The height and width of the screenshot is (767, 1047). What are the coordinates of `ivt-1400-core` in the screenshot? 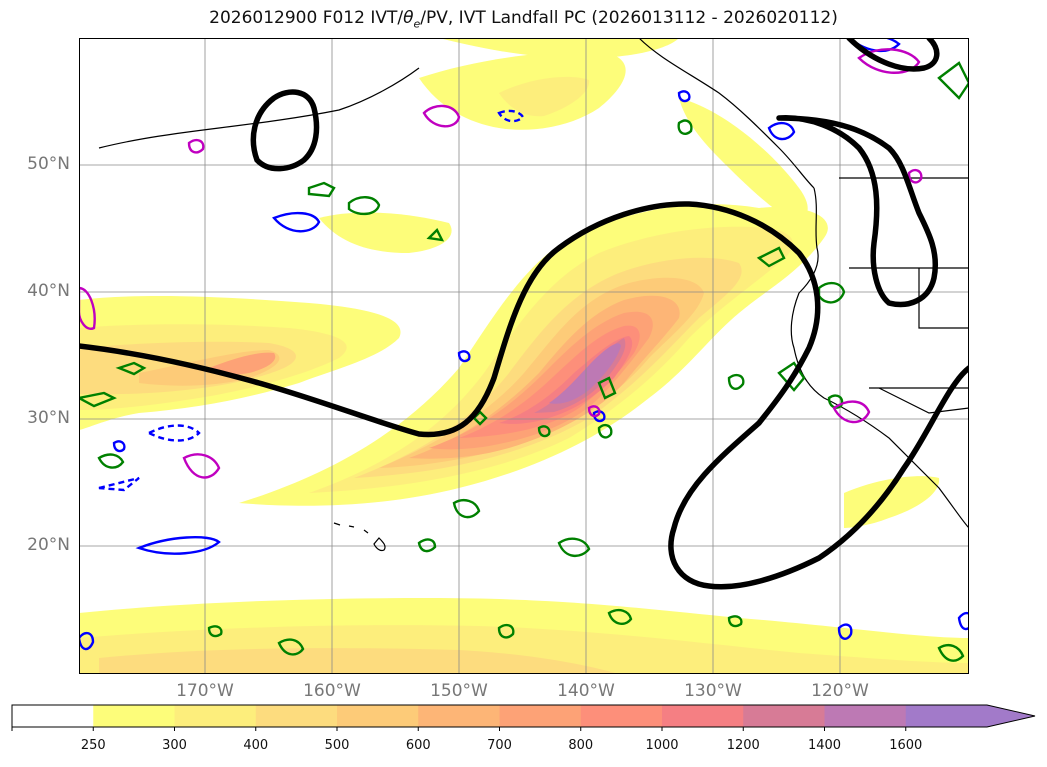 It's located at (585, 373).